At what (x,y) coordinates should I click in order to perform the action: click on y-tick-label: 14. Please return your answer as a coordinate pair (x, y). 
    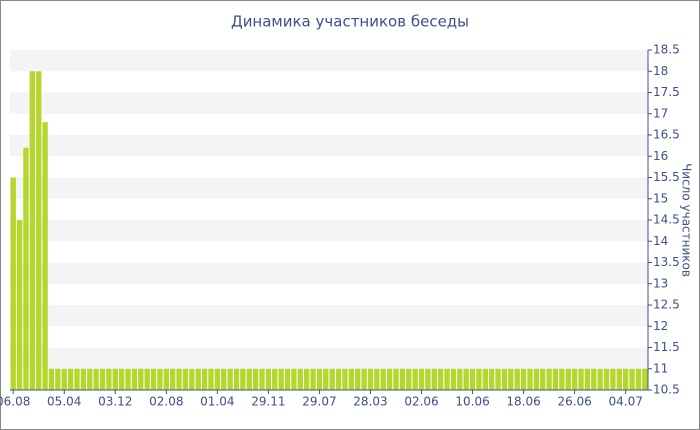
    Looking at the image, I should click on (660, 241).